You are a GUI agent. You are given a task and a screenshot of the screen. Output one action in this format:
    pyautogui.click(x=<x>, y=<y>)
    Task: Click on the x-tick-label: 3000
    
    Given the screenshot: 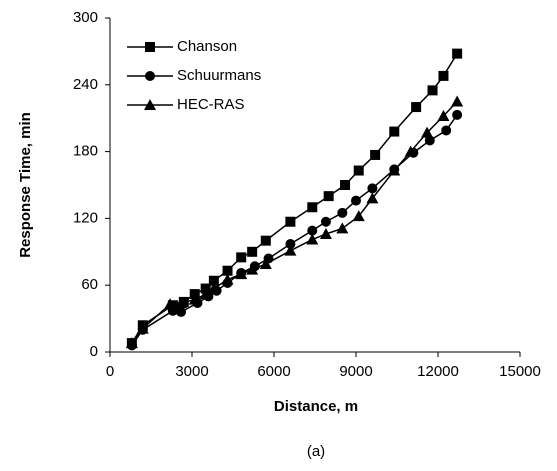 What is the action you would take?
    pyautogui.click(x=191, y=371)
    